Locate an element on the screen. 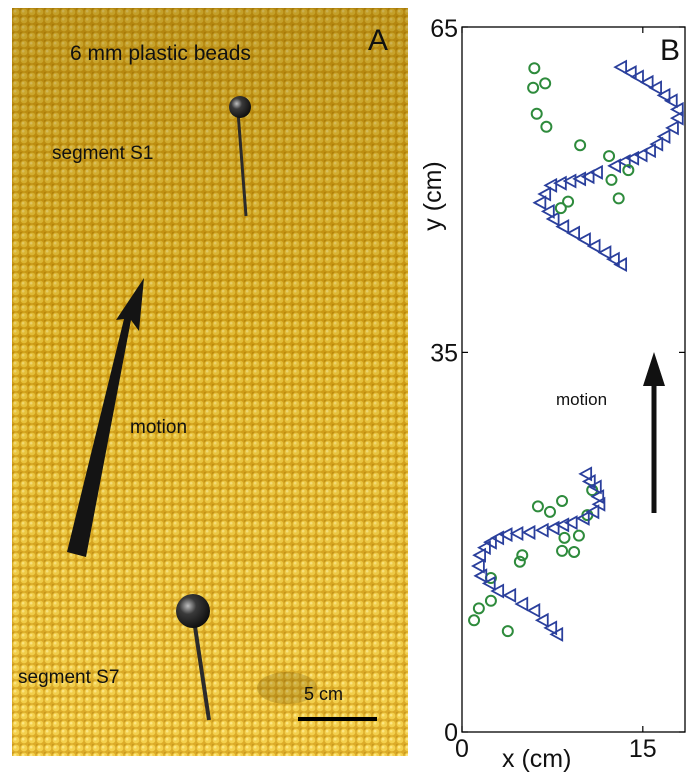  label-segment-s1: segment S1 is located at coordinates (102, 153).